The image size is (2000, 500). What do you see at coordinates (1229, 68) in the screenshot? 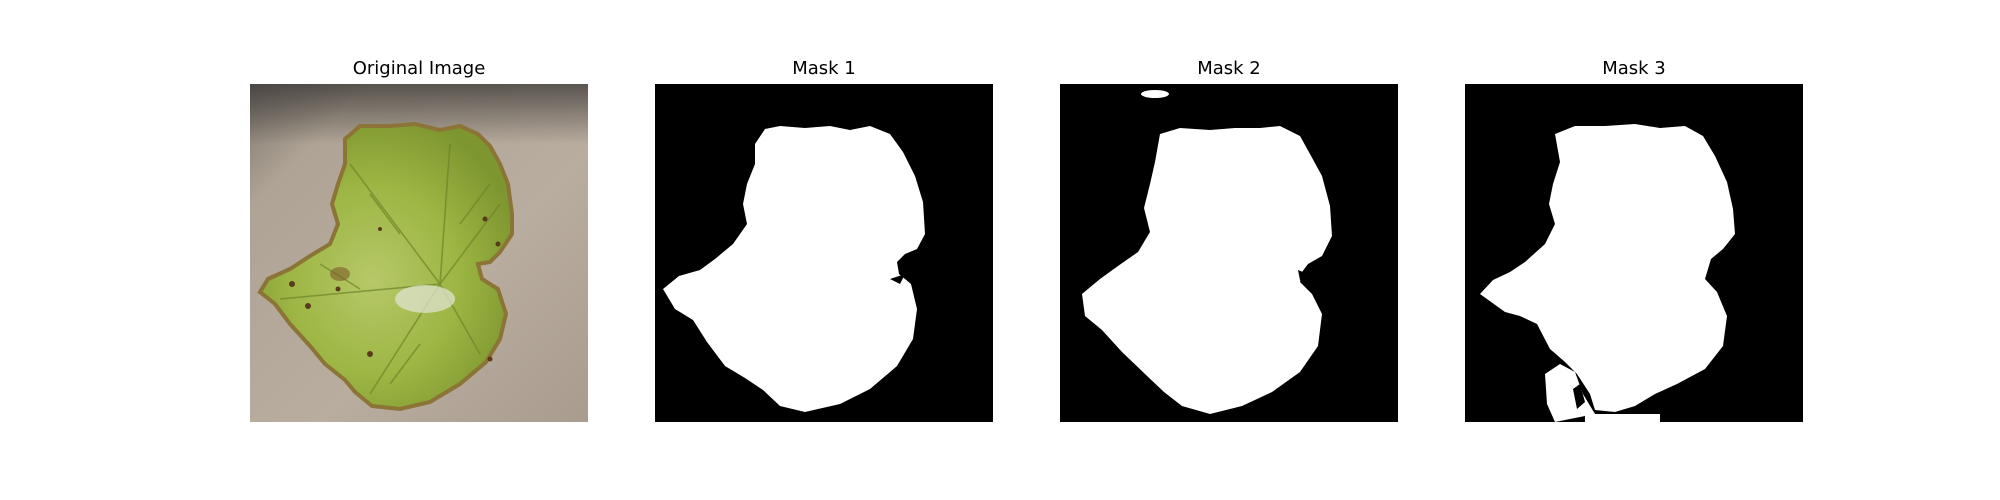
I see `panel-title: Mask 2` at bounding box center [1229, 68].